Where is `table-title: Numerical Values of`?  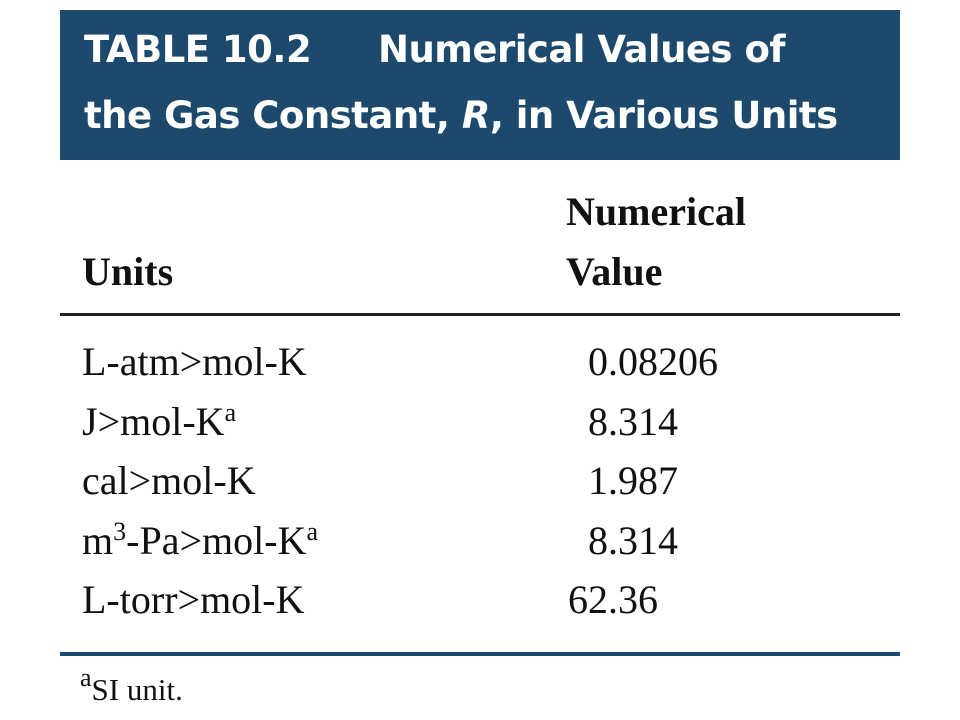 table-title: Numerical Values of is located at coordinates (581, 49).